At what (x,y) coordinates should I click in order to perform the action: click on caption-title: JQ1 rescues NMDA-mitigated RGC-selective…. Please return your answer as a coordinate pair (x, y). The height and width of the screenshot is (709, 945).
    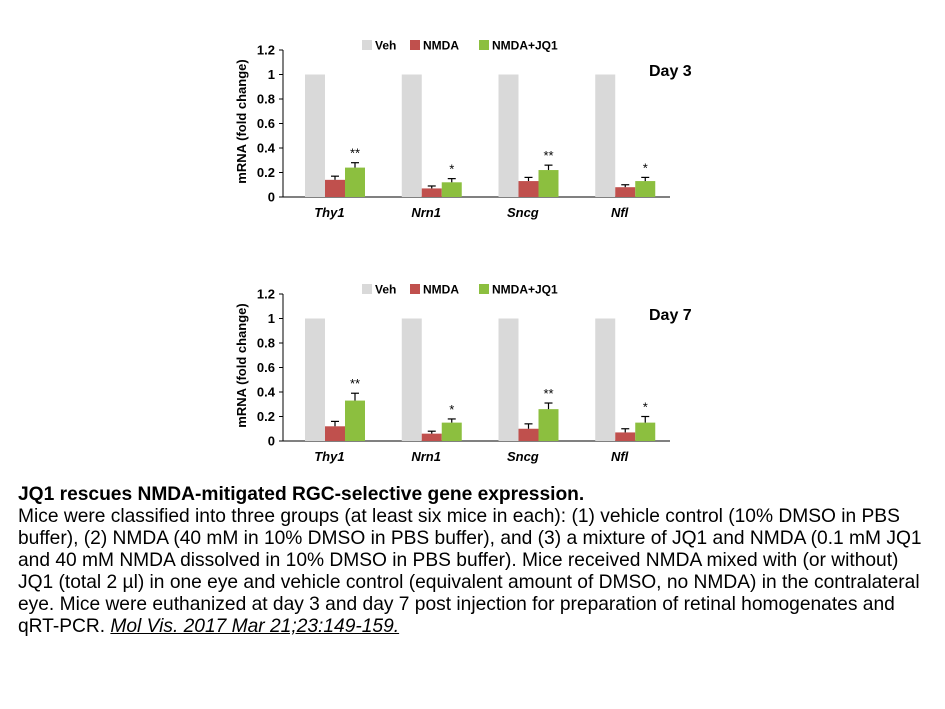
    Looking at the image, I should click on (301, 494).